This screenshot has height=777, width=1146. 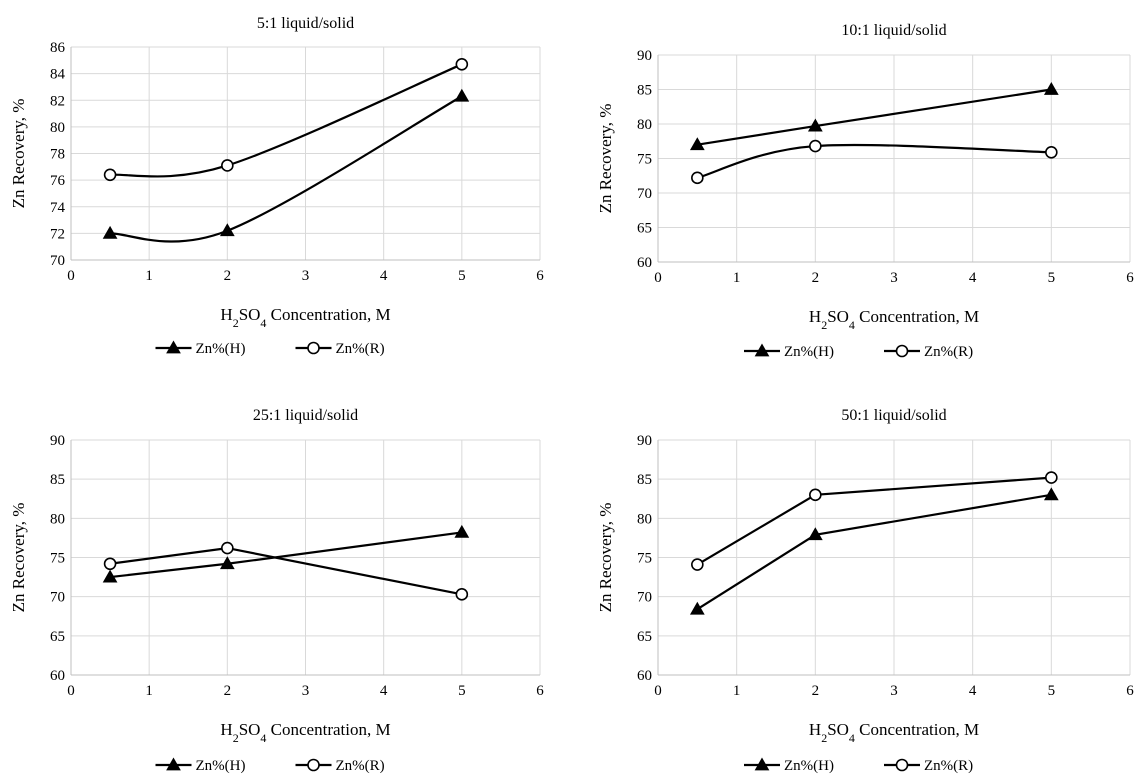 I want to click on x-axis-label-subscript: 4, so click(x=852, y=738).